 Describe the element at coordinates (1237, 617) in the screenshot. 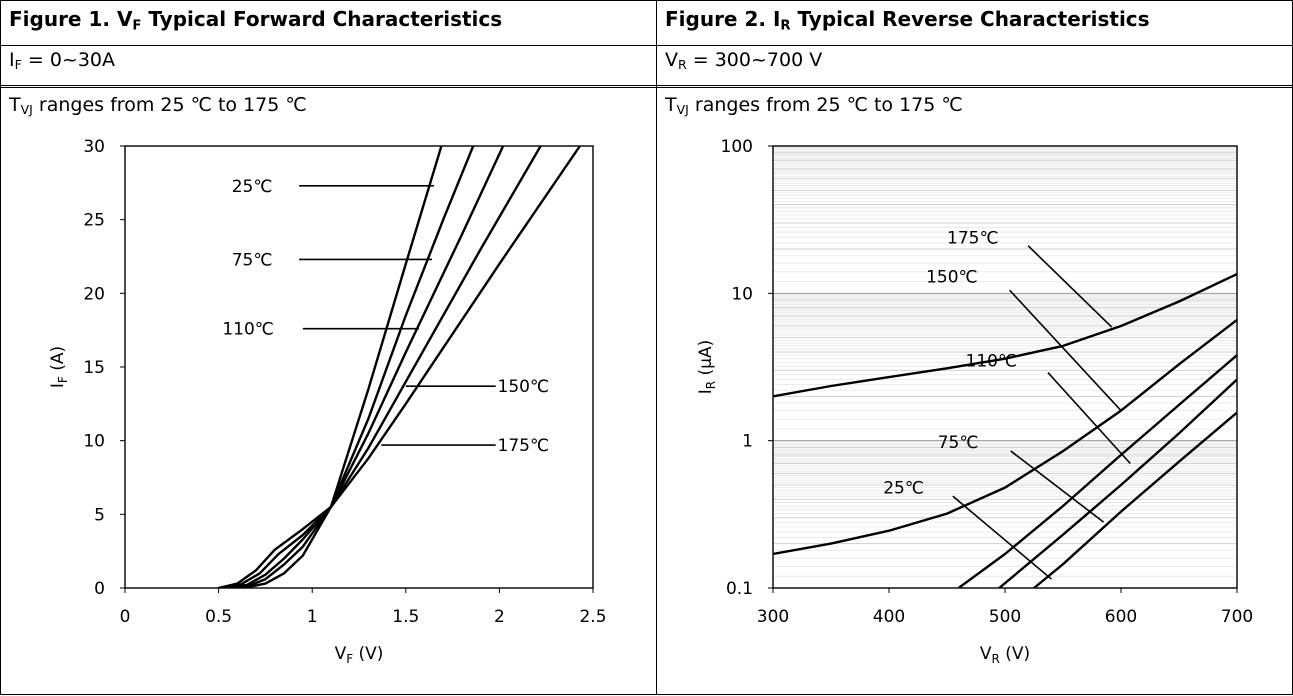

I see `x-tick-label: 700` at that location.